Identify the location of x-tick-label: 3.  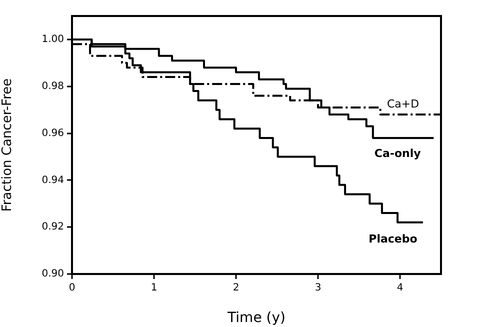
(318, 288).